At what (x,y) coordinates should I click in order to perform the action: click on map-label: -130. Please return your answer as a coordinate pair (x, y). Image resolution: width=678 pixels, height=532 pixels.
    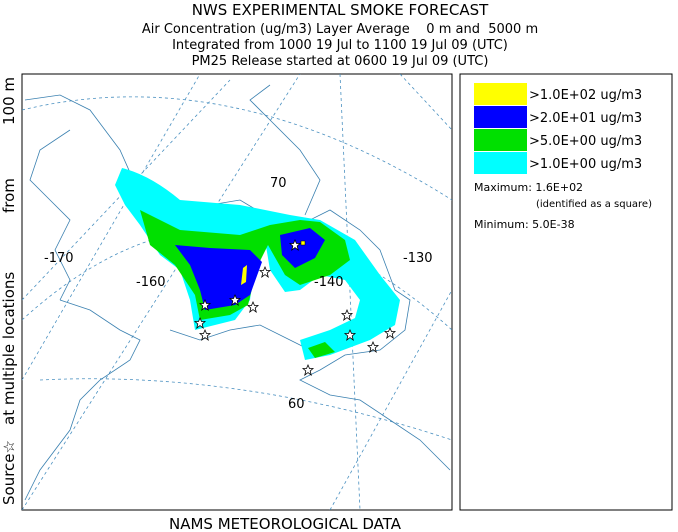
    Looking at the image, I should click on (418, 258).